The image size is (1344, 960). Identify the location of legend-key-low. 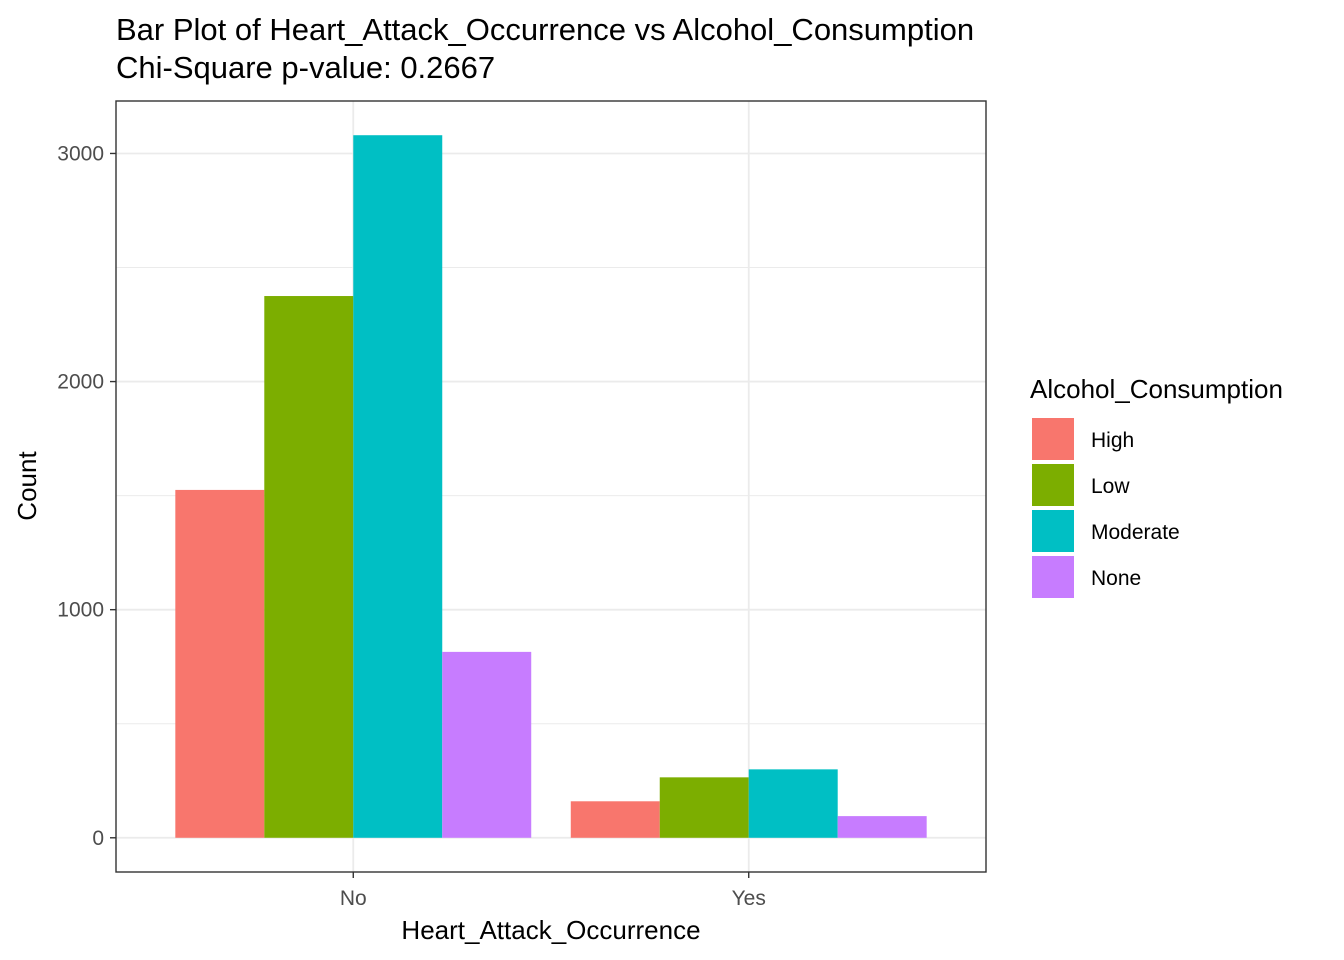
(1053, 485).